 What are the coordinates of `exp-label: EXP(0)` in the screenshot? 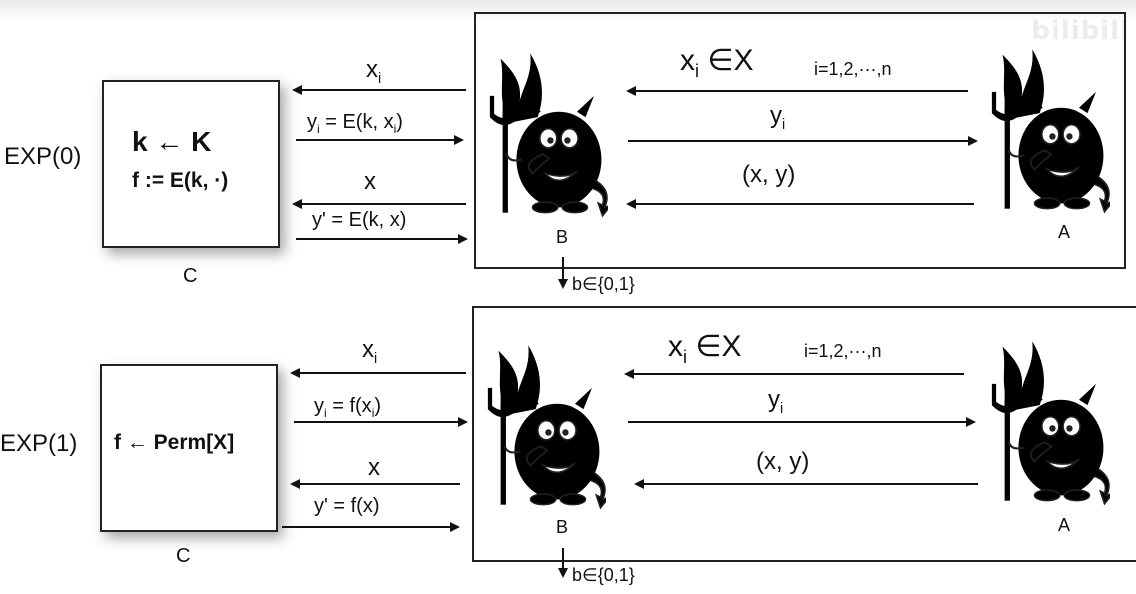 It's located at (43, 156).